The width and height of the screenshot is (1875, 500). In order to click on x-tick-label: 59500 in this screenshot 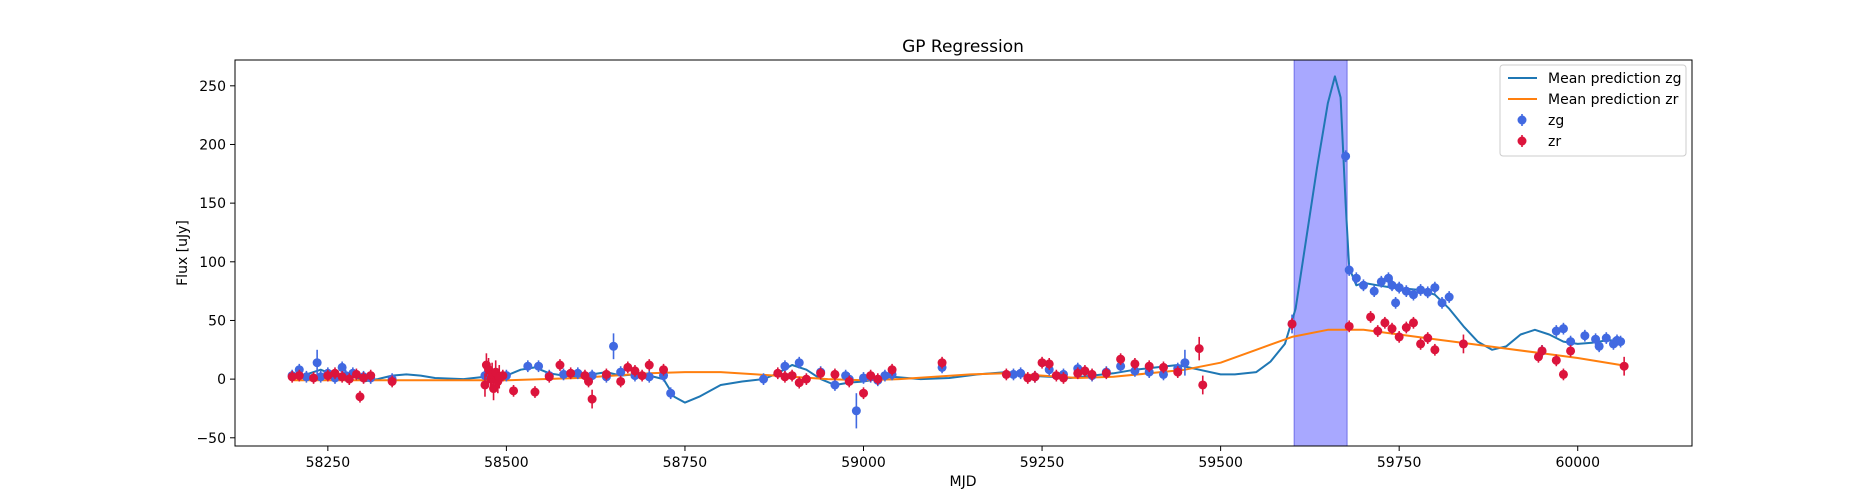, I will do `click(1220, 463)`.